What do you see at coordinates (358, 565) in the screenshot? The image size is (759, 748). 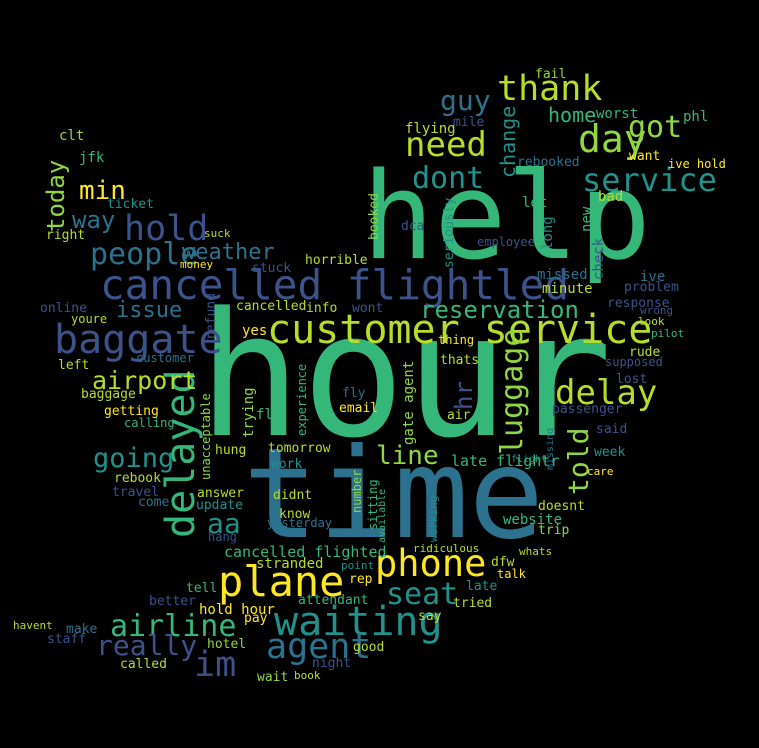 I see `word-point: point` at bounding box center [358, 565].